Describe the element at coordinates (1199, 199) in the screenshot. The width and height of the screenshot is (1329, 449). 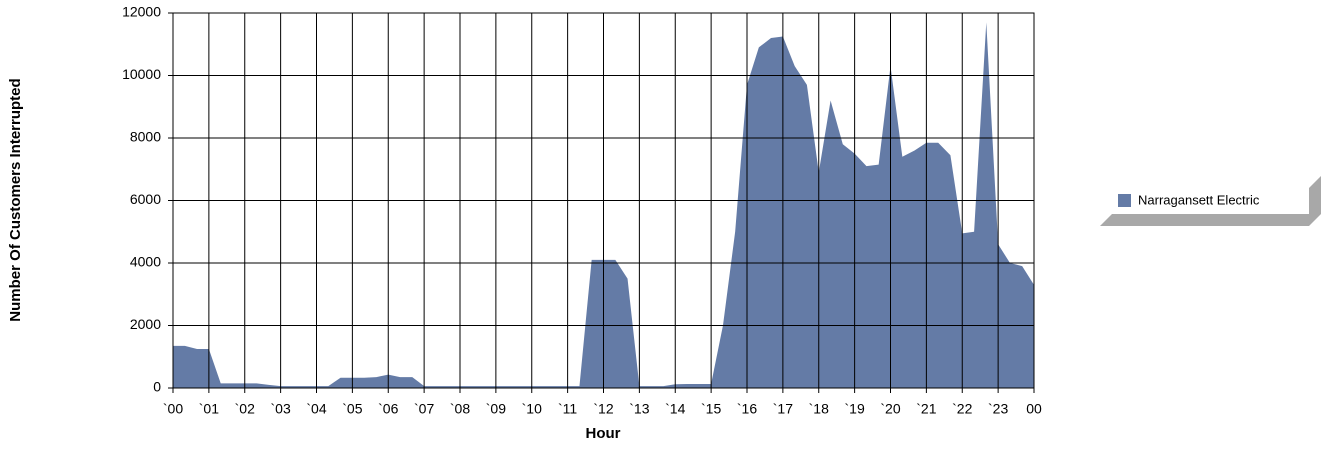
I see `legend-label: Narragansett Electric` at that location.